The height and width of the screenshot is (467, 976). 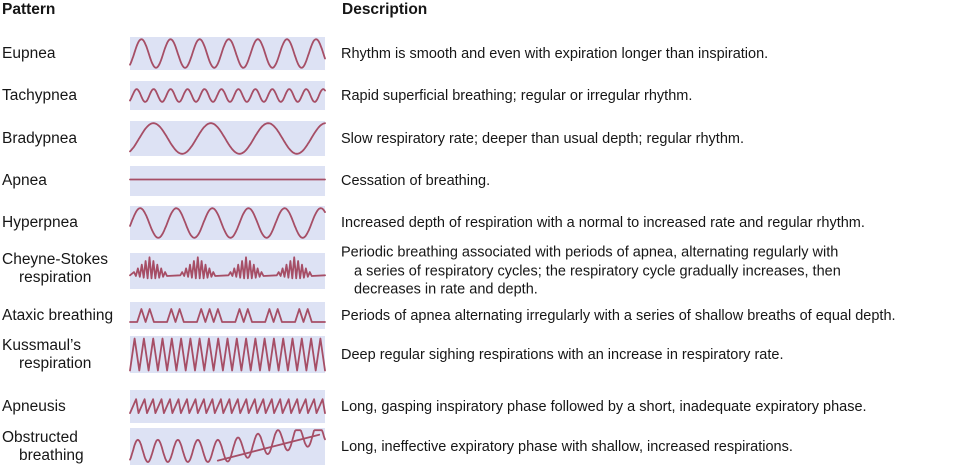 What do you see at coordinates (39, 95) in the screenshot?
I see `pattern-label-line: Tachypnea` at bounding box center [39, 95].